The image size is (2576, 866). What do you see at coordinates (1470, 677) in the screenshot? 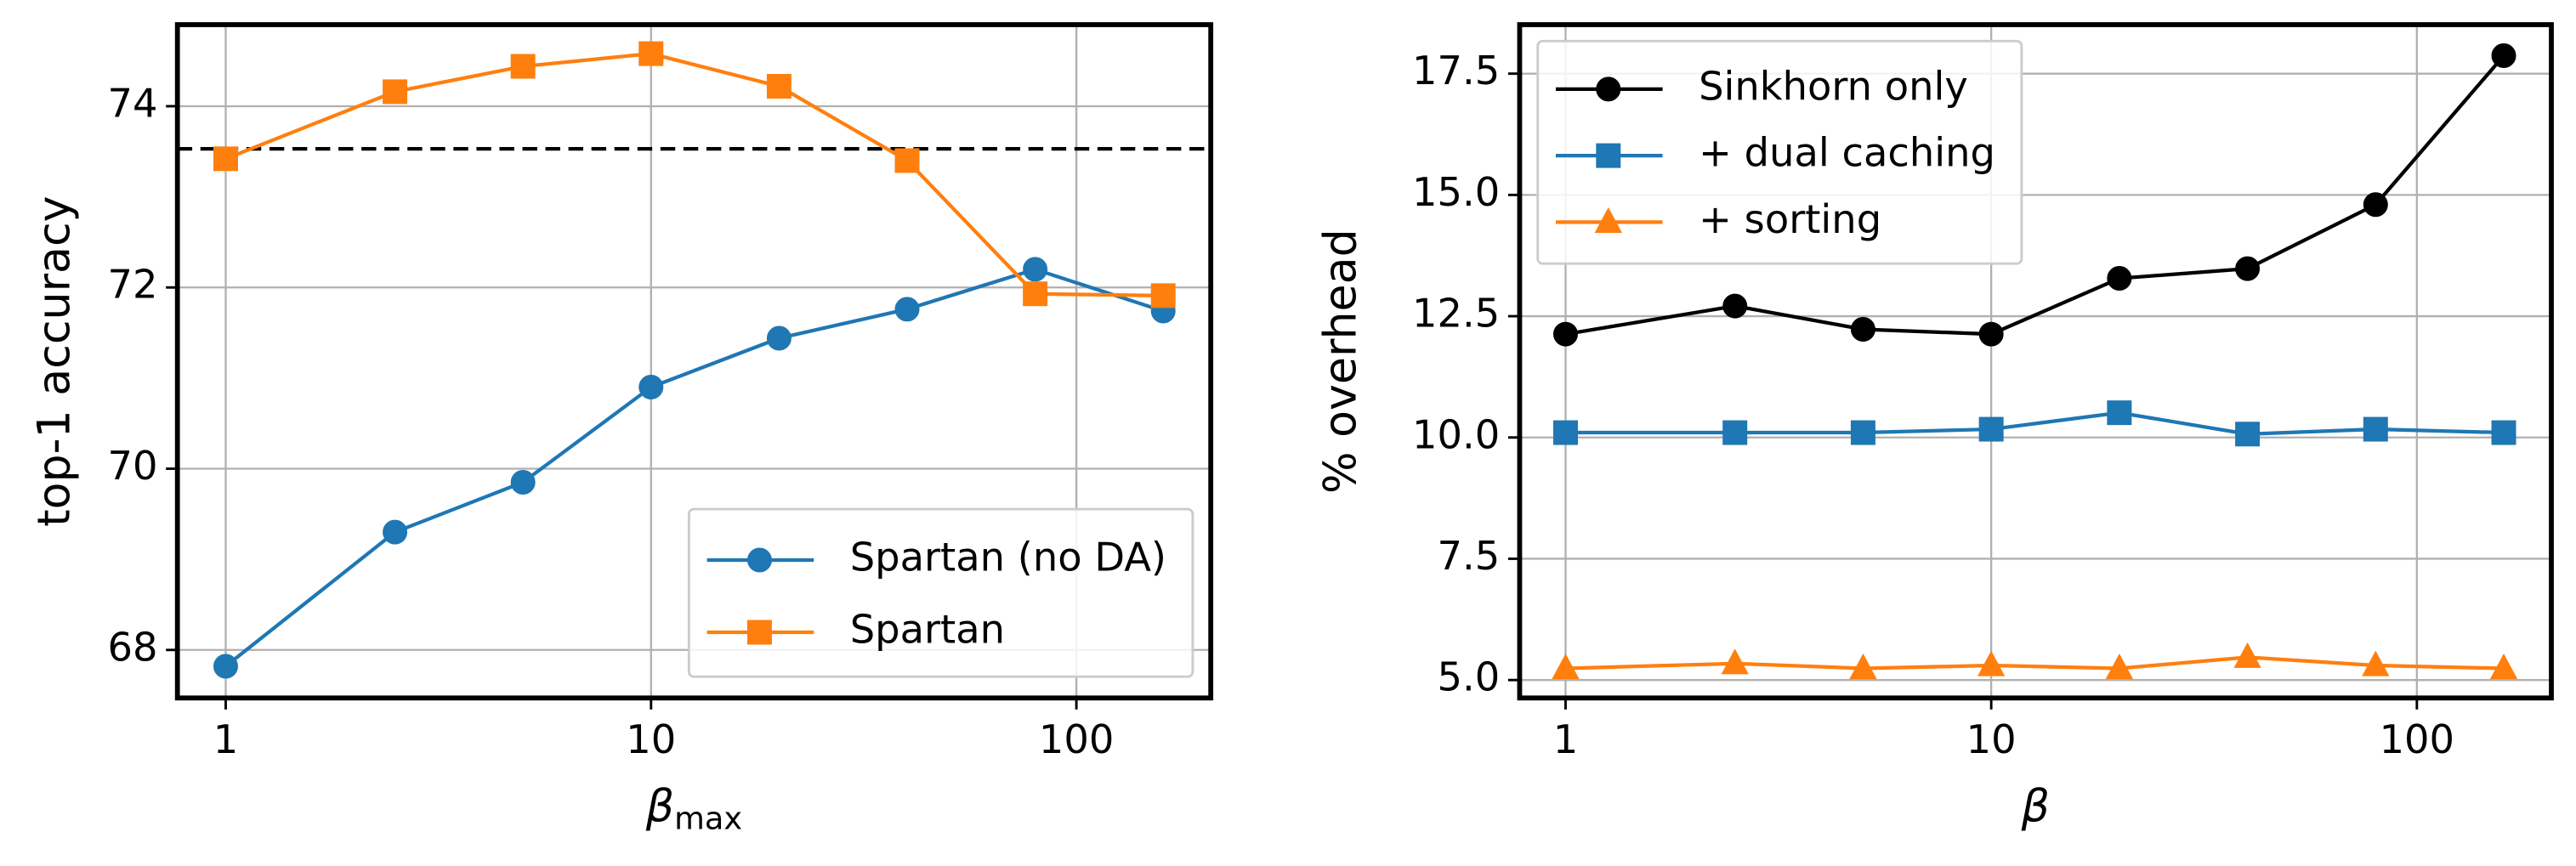
I see `y-tick-label: 5.0` at bounding box center [1470, 677].